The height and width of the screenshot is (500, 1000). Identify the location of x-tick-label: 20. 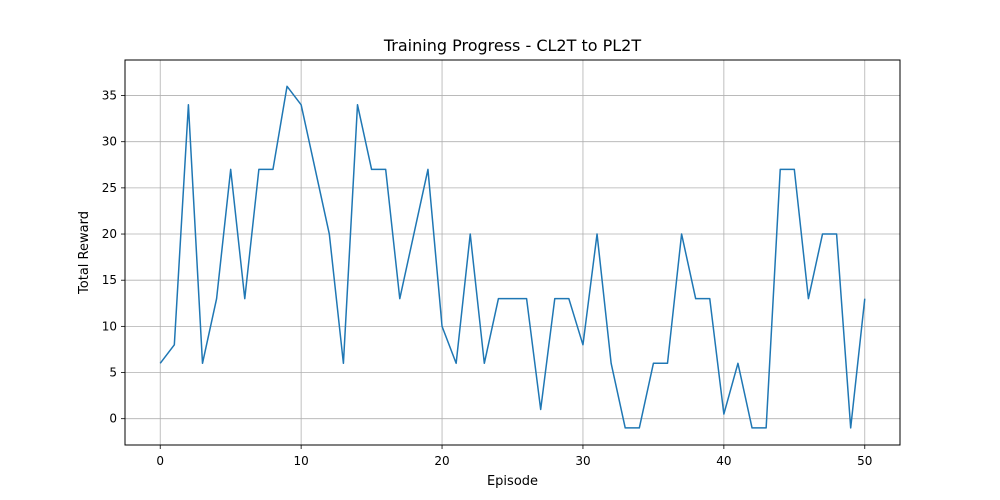
(441, 461).